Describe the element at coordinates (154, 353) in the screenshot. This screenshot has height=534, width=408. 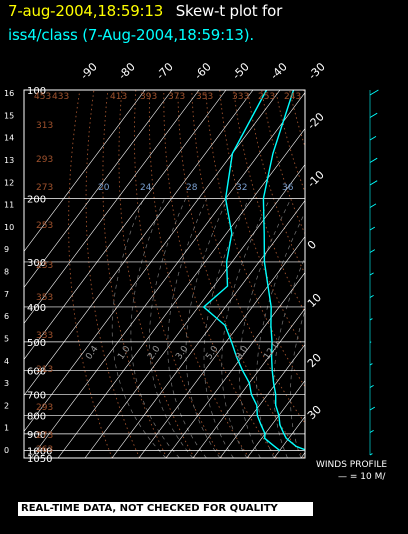
I see `moist-adiabat-label: 2.0` at that location.